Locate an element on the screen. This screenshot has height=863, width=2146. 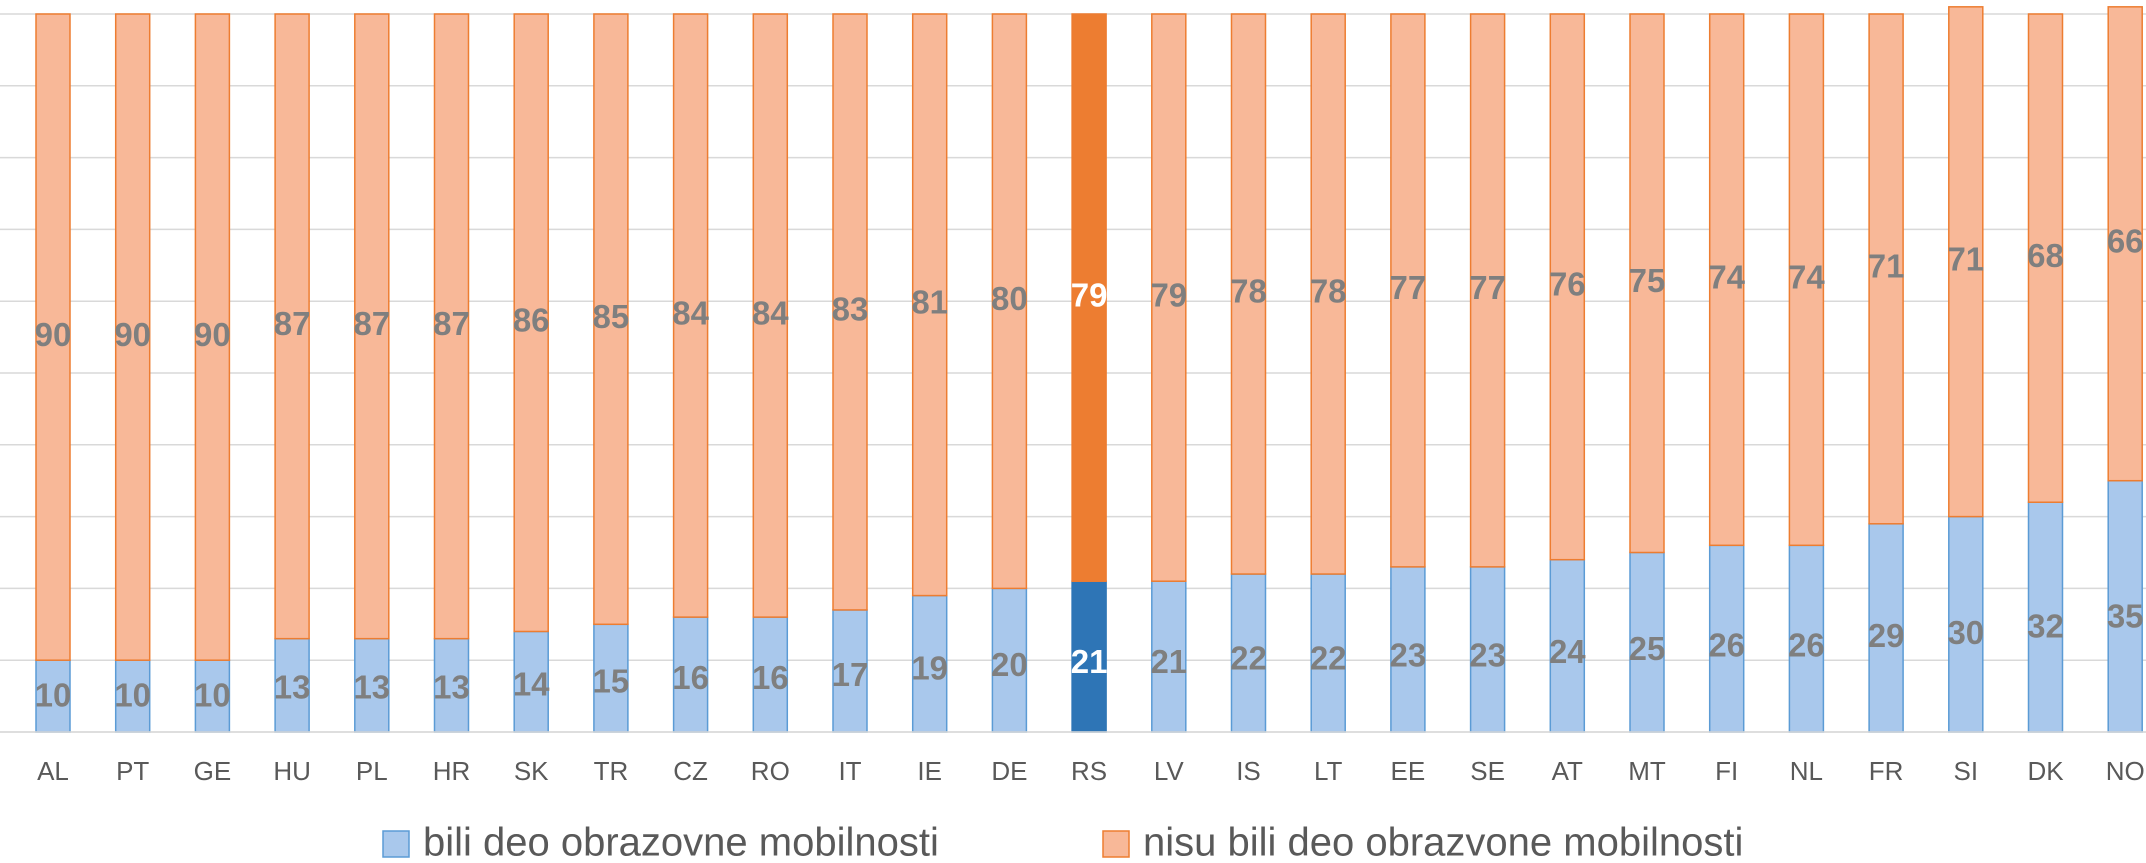
value-label: 83 is located at coordinates (850, 309).